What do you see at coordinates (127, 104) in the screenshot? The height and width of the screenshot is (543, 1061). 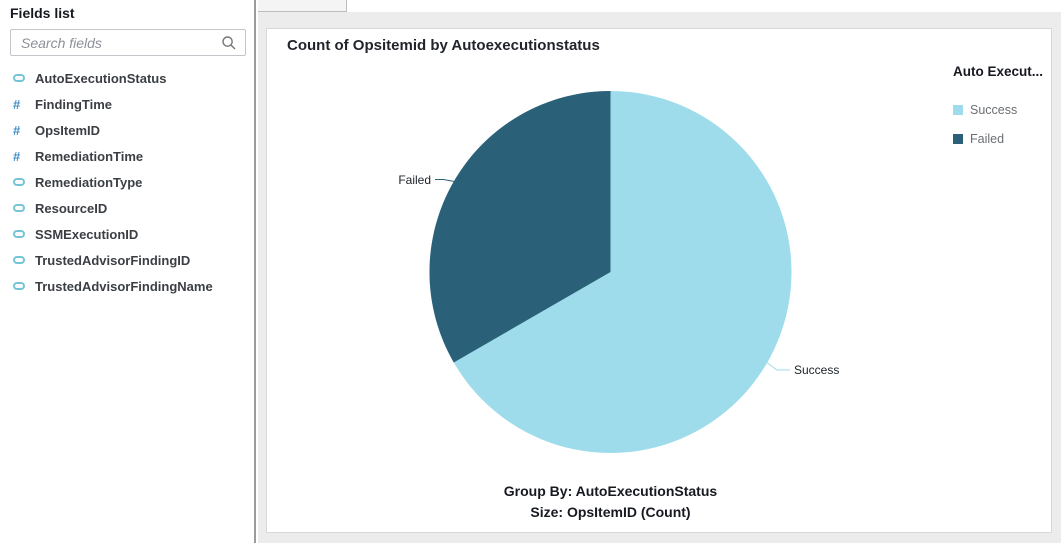 I see `field-item-findingtime: # FindingTime` at bounding box center [127, 104].